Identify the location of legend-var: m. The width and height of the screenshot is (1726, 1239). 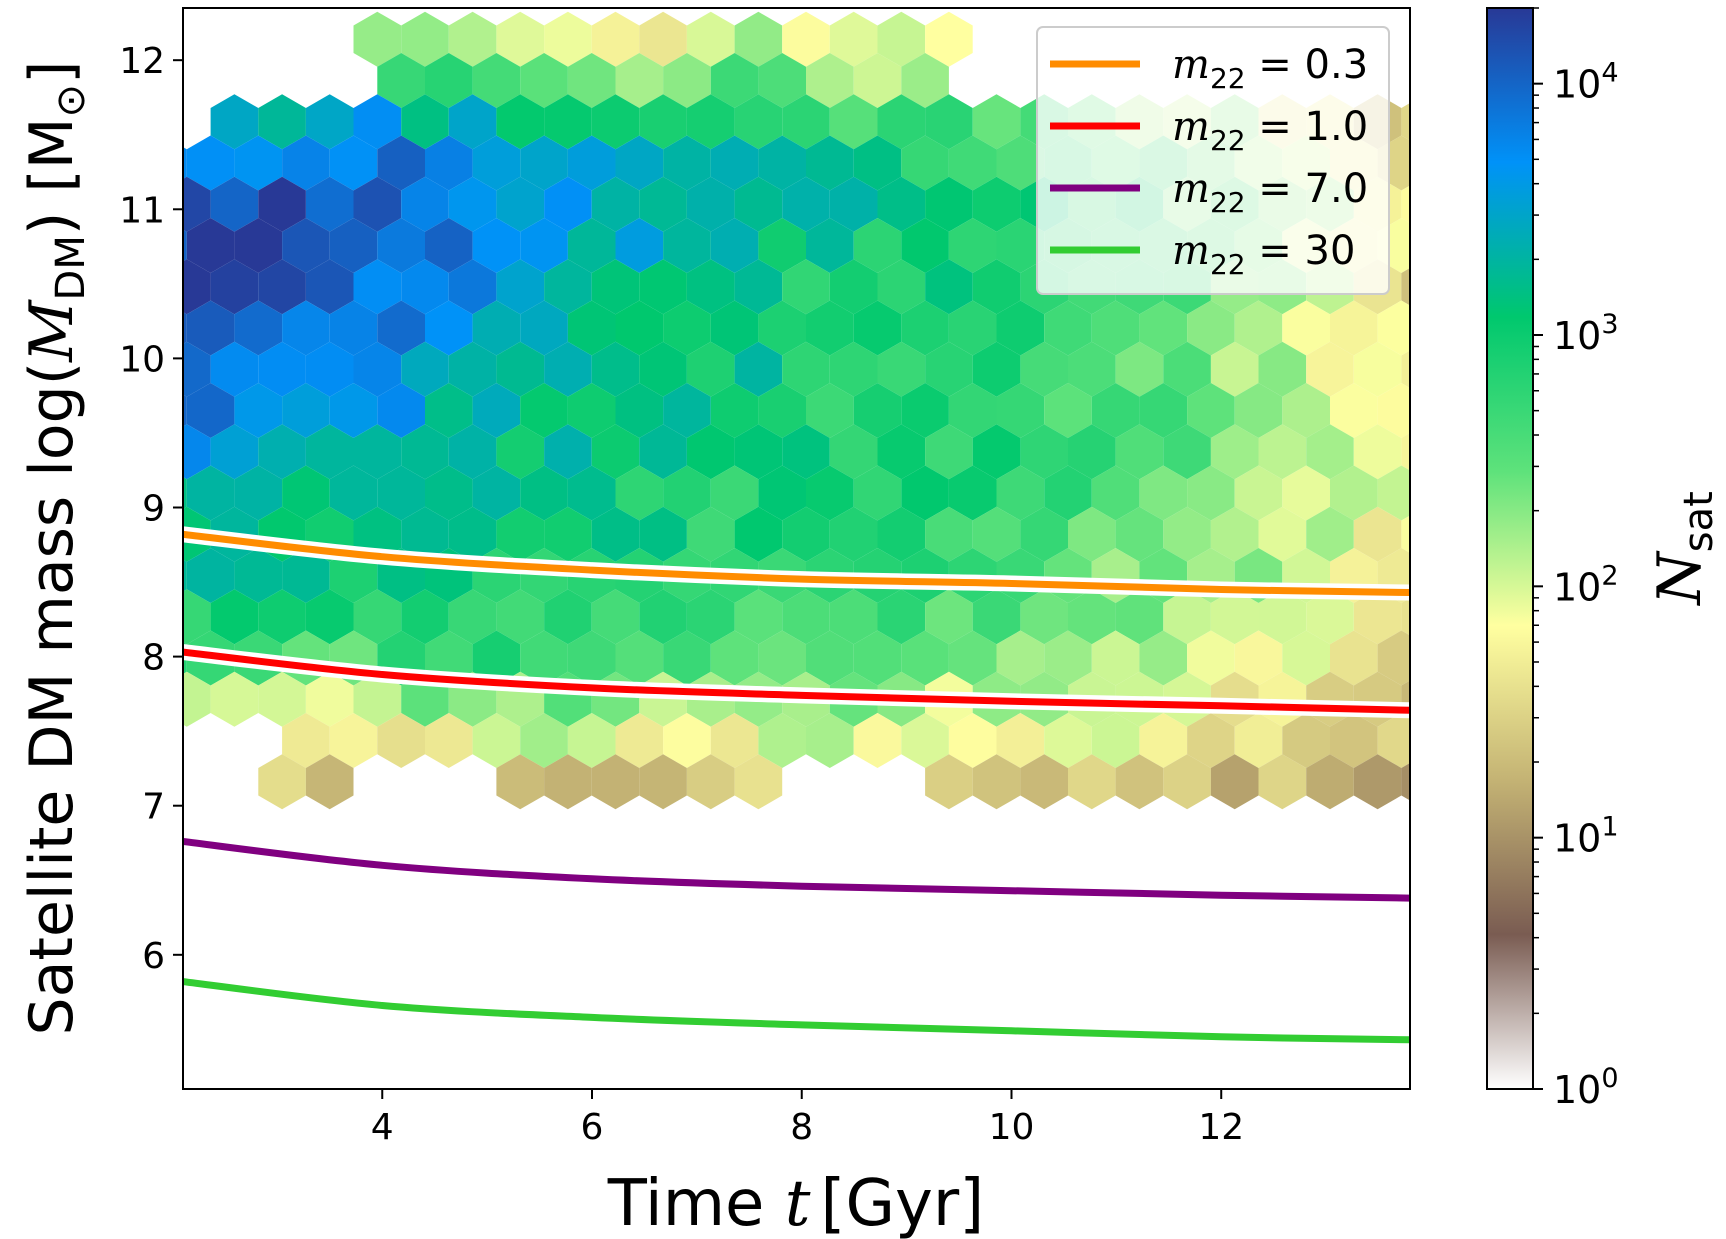
(1191, 65).